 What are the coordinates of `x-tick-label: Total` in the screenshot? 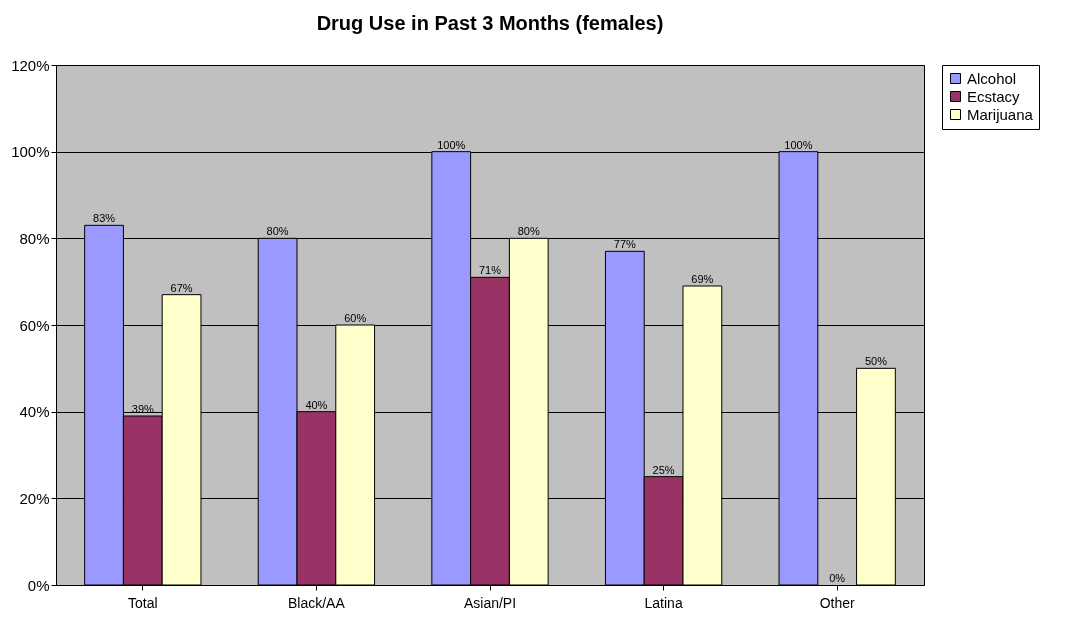 It's located at (143, 602).